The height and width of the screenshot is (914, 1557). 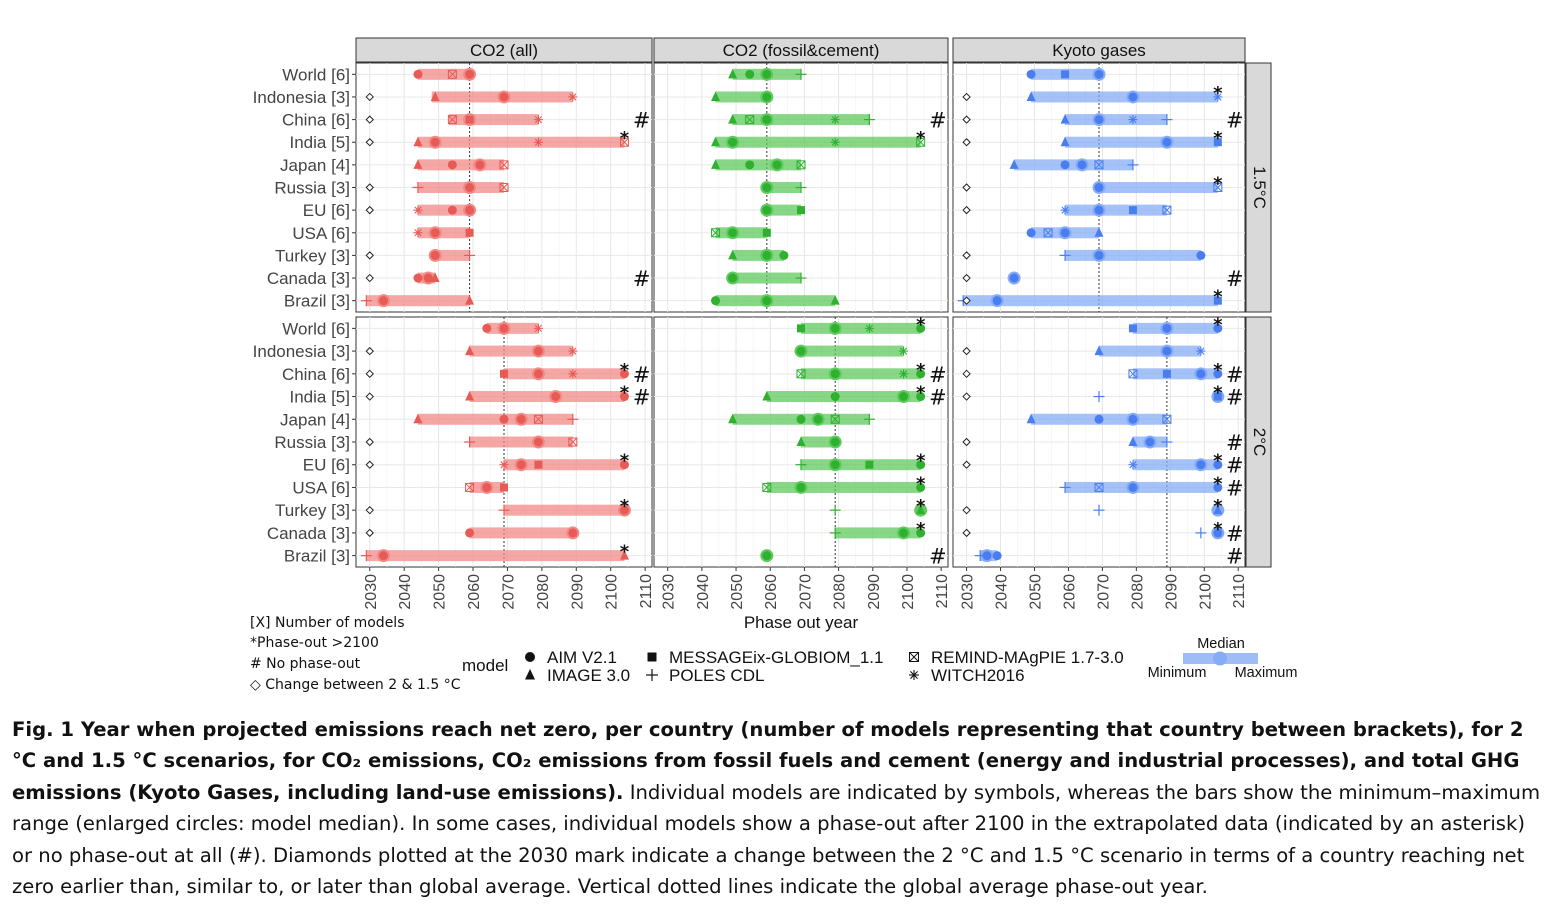 I want to click on legend-median-label: Median, so click(x=1221, y=644).